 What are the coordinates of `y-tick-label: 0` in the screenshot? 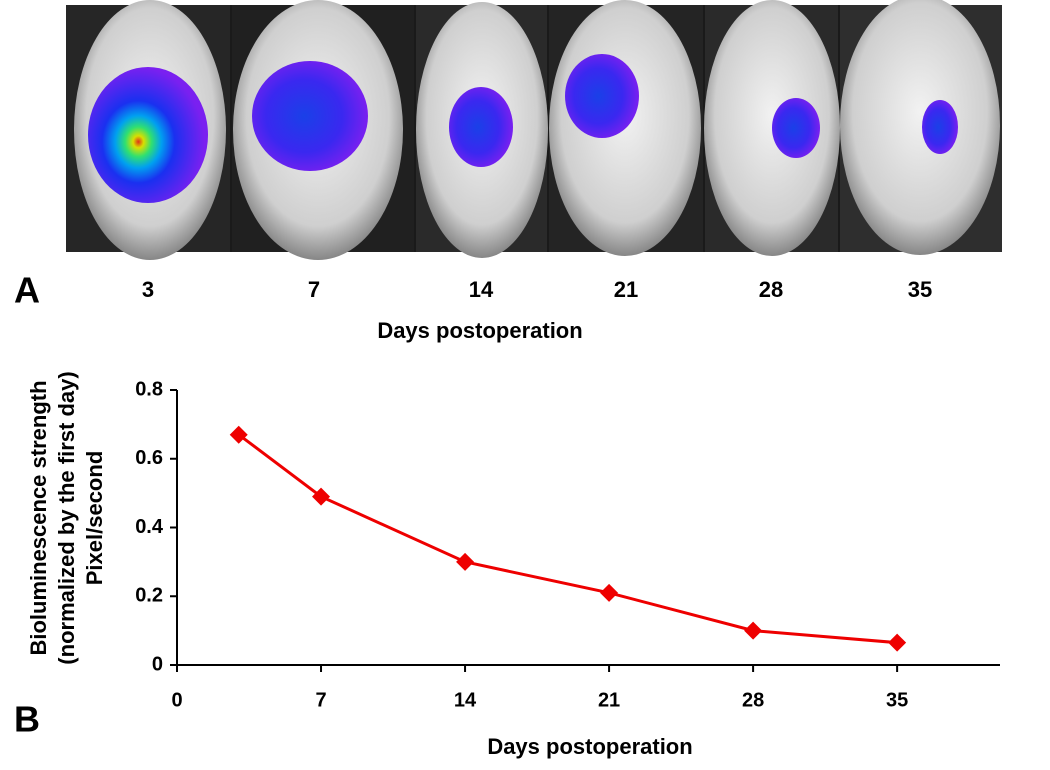 It's located at (157, 664).